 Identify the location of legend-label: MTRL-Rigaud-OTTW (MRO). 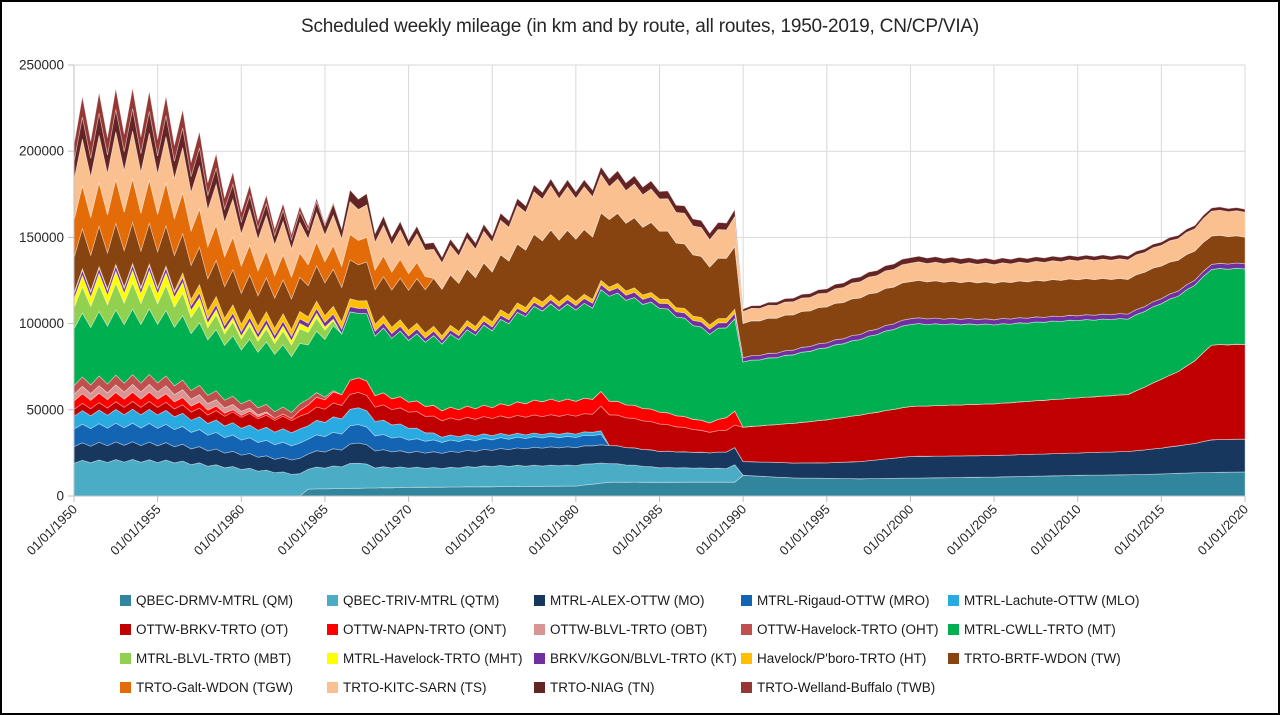
(843, 600).